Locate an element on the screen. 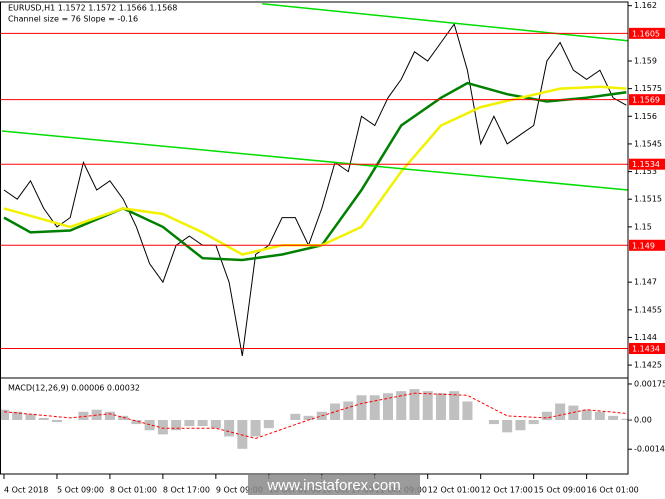  x-tick-label: 5 Oct 09:00 is located at coordinates (80, 490).